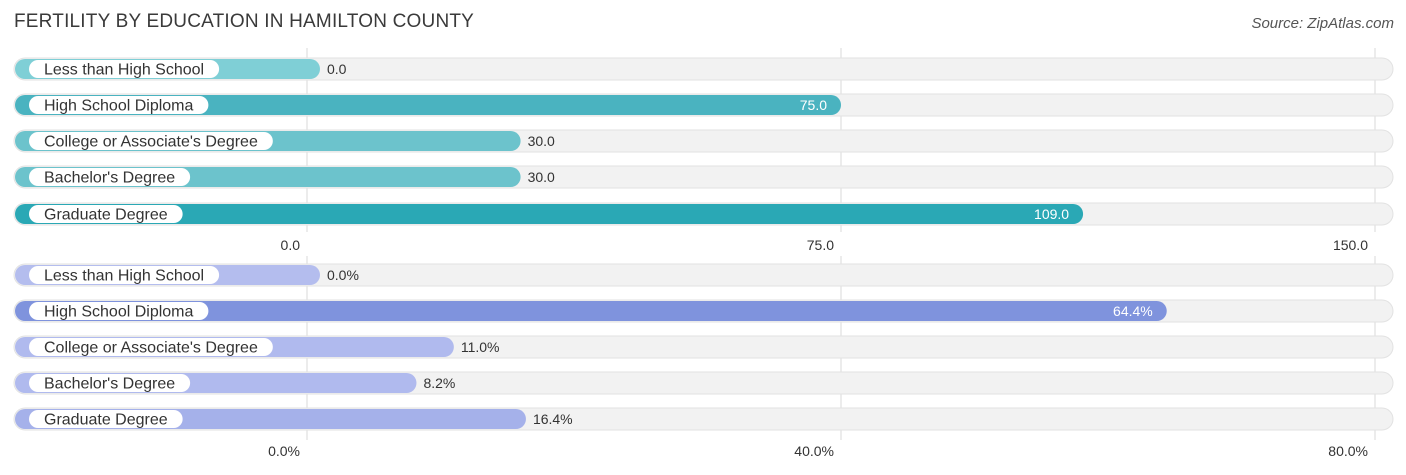 This screenshot has width=1406, height=475. What do you see at coordinates (337, 69) in the screenshot?
I see `value-label: 0.0` at bounding box center [337, 69].